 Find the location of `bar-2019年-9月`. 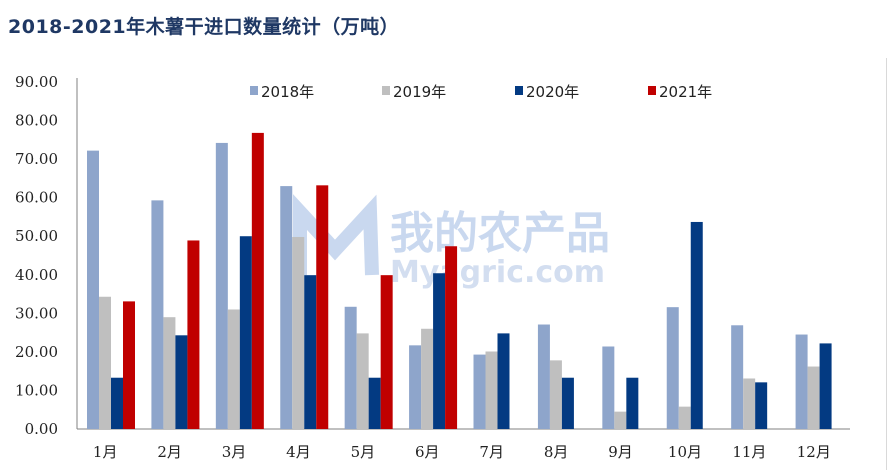

bar-2019年-9月 is located at coordinates (620, 420).